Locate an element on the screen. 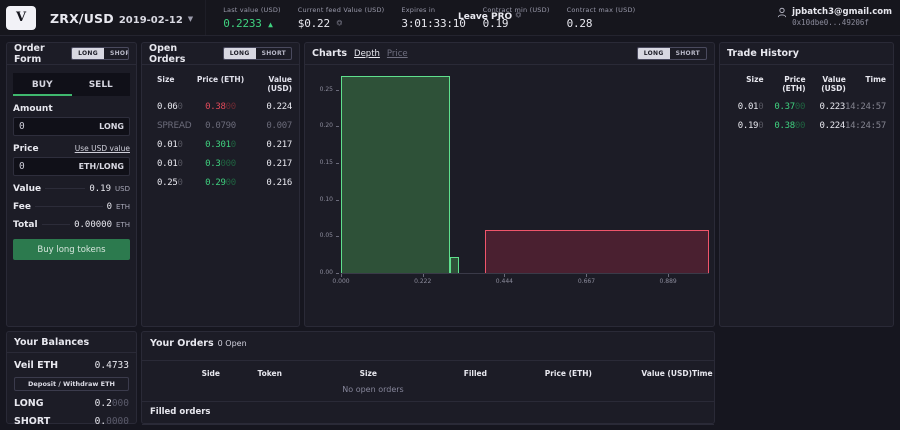 The image size is (900, 430). summary-value: 0.00000 is located at coordinates (93, 225).